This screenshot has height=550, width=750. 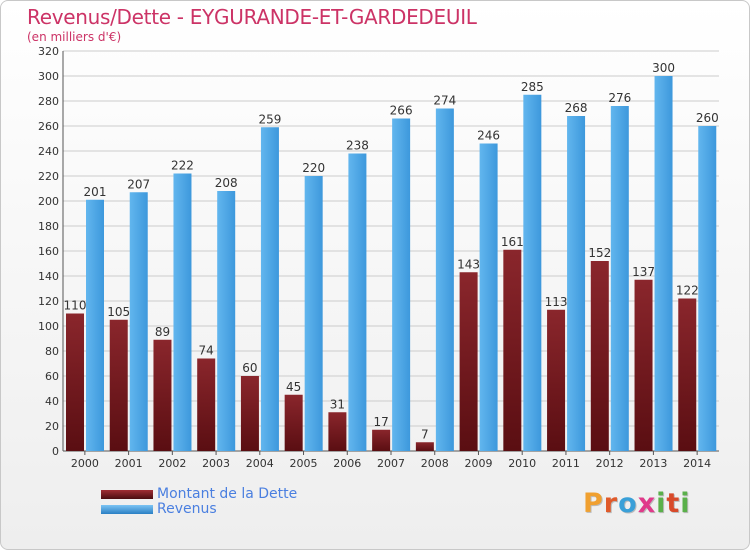 I want to click on legend-swatch-dette, so click(x=127, y=494).